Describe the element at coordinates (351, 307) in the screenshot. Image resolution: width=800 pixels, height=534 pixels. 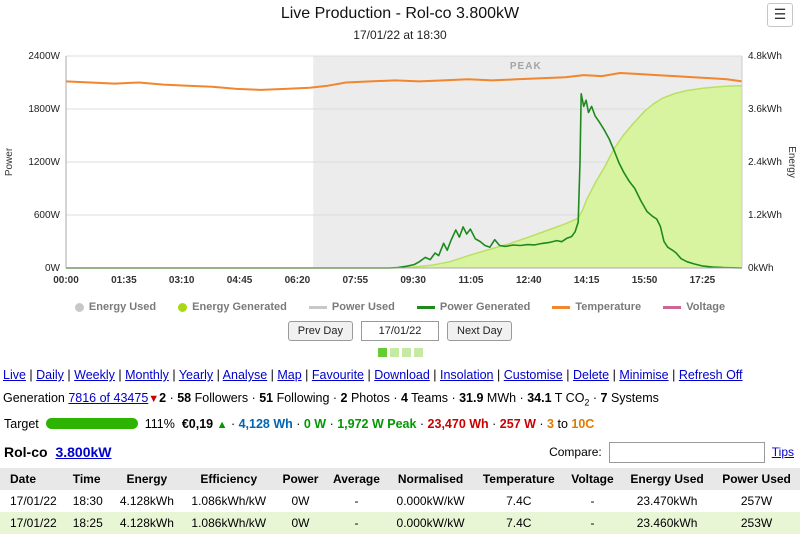
I see `legend-item-power-used: Power Used` at that location.